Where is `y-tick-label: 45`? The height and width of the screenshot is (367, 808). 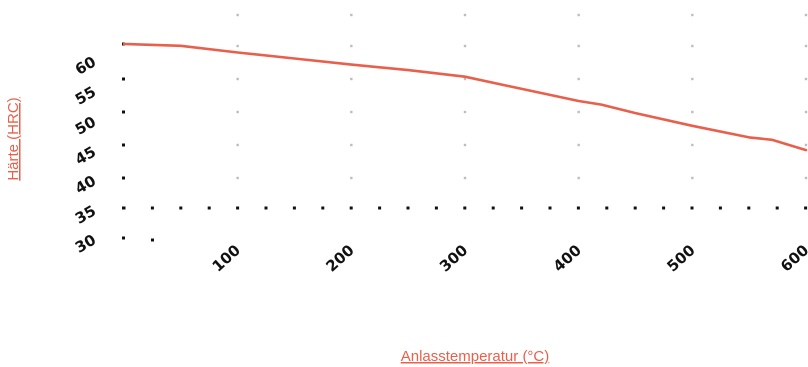 y-tick-label: 45 is located at coordinates (85, 156).